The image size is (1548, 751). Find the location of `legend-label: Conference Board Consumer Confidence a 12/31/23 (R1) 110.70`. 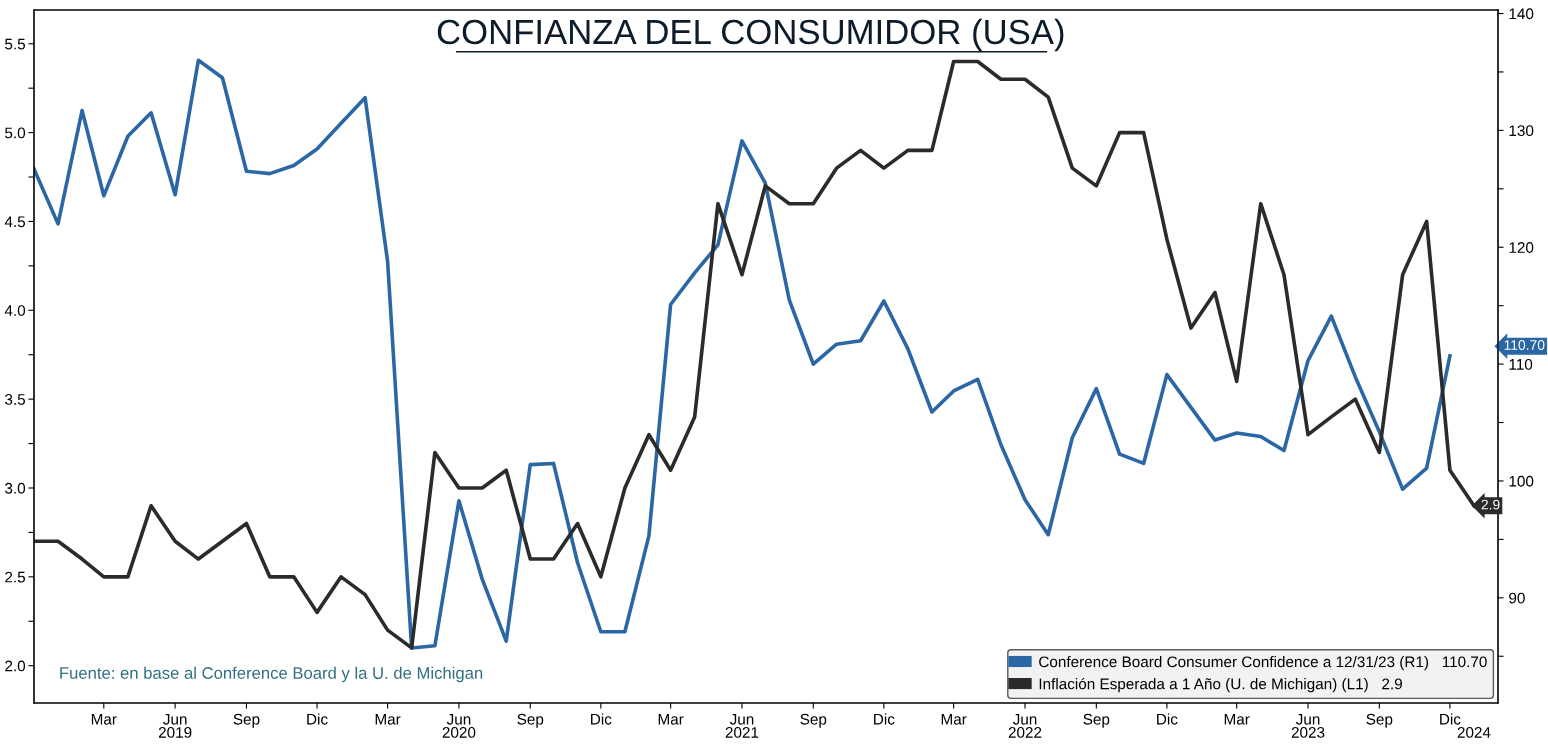

legend-label: Conference Board Consumer Confidence a 12/31/23 (R1) 110.70 is located at coordinates (1263, 663).